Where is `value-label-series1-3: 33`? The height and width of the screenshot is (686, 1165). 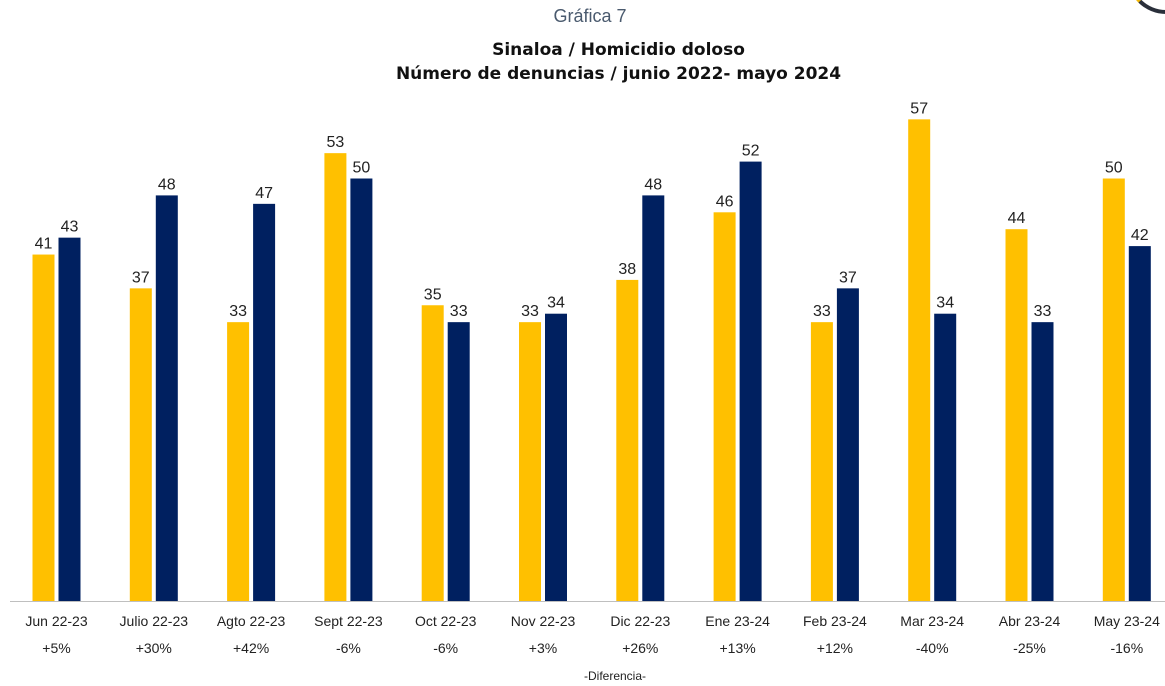
value-label-series1-3: 33 is located at coordinates (238, 311).